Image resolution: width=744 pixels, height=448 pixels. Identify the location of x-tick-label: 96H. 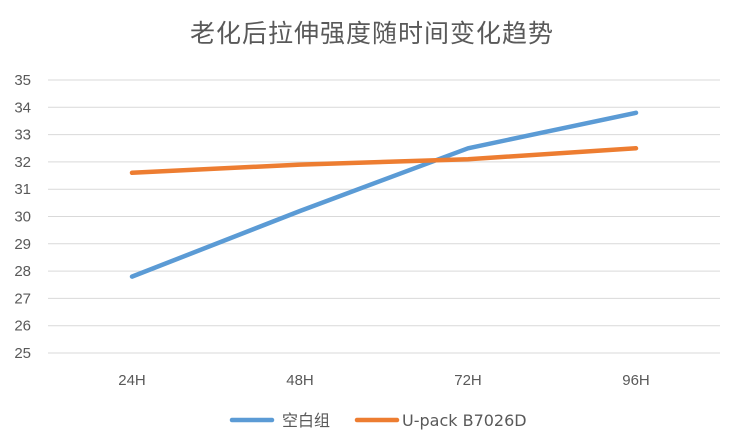
(636, 380).